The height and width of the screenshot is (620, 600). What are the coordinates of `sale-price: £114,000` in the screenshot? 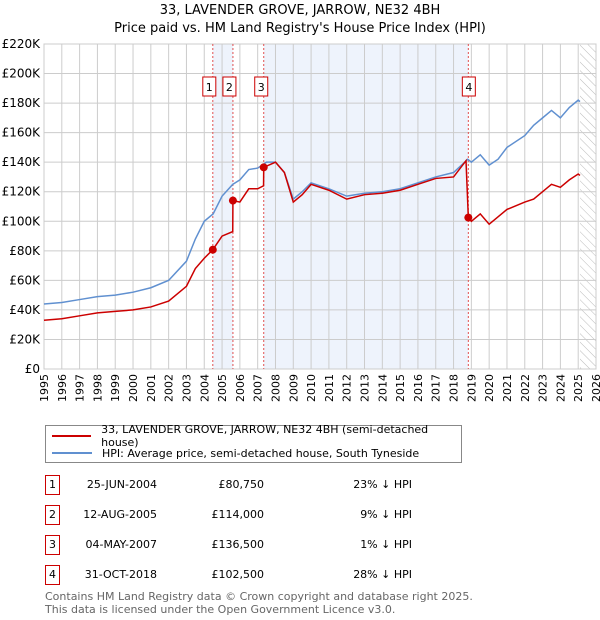 It's located at (238, 514).